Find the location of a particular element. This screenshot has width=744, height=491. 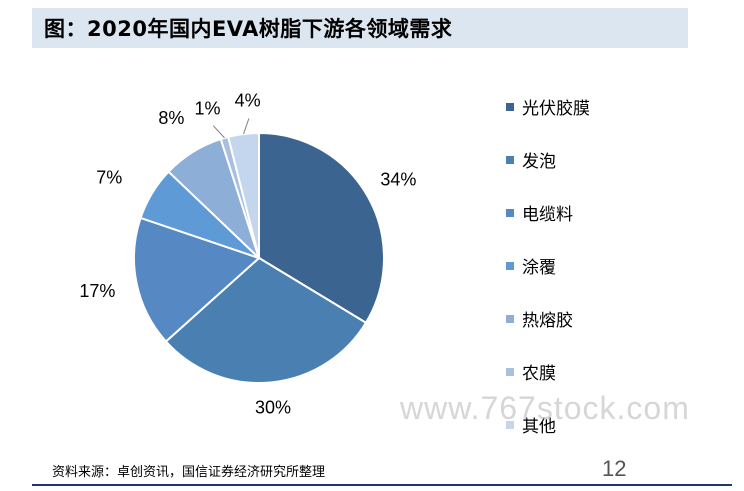

data-label-2: 30% is located at coordinates (273, 407).